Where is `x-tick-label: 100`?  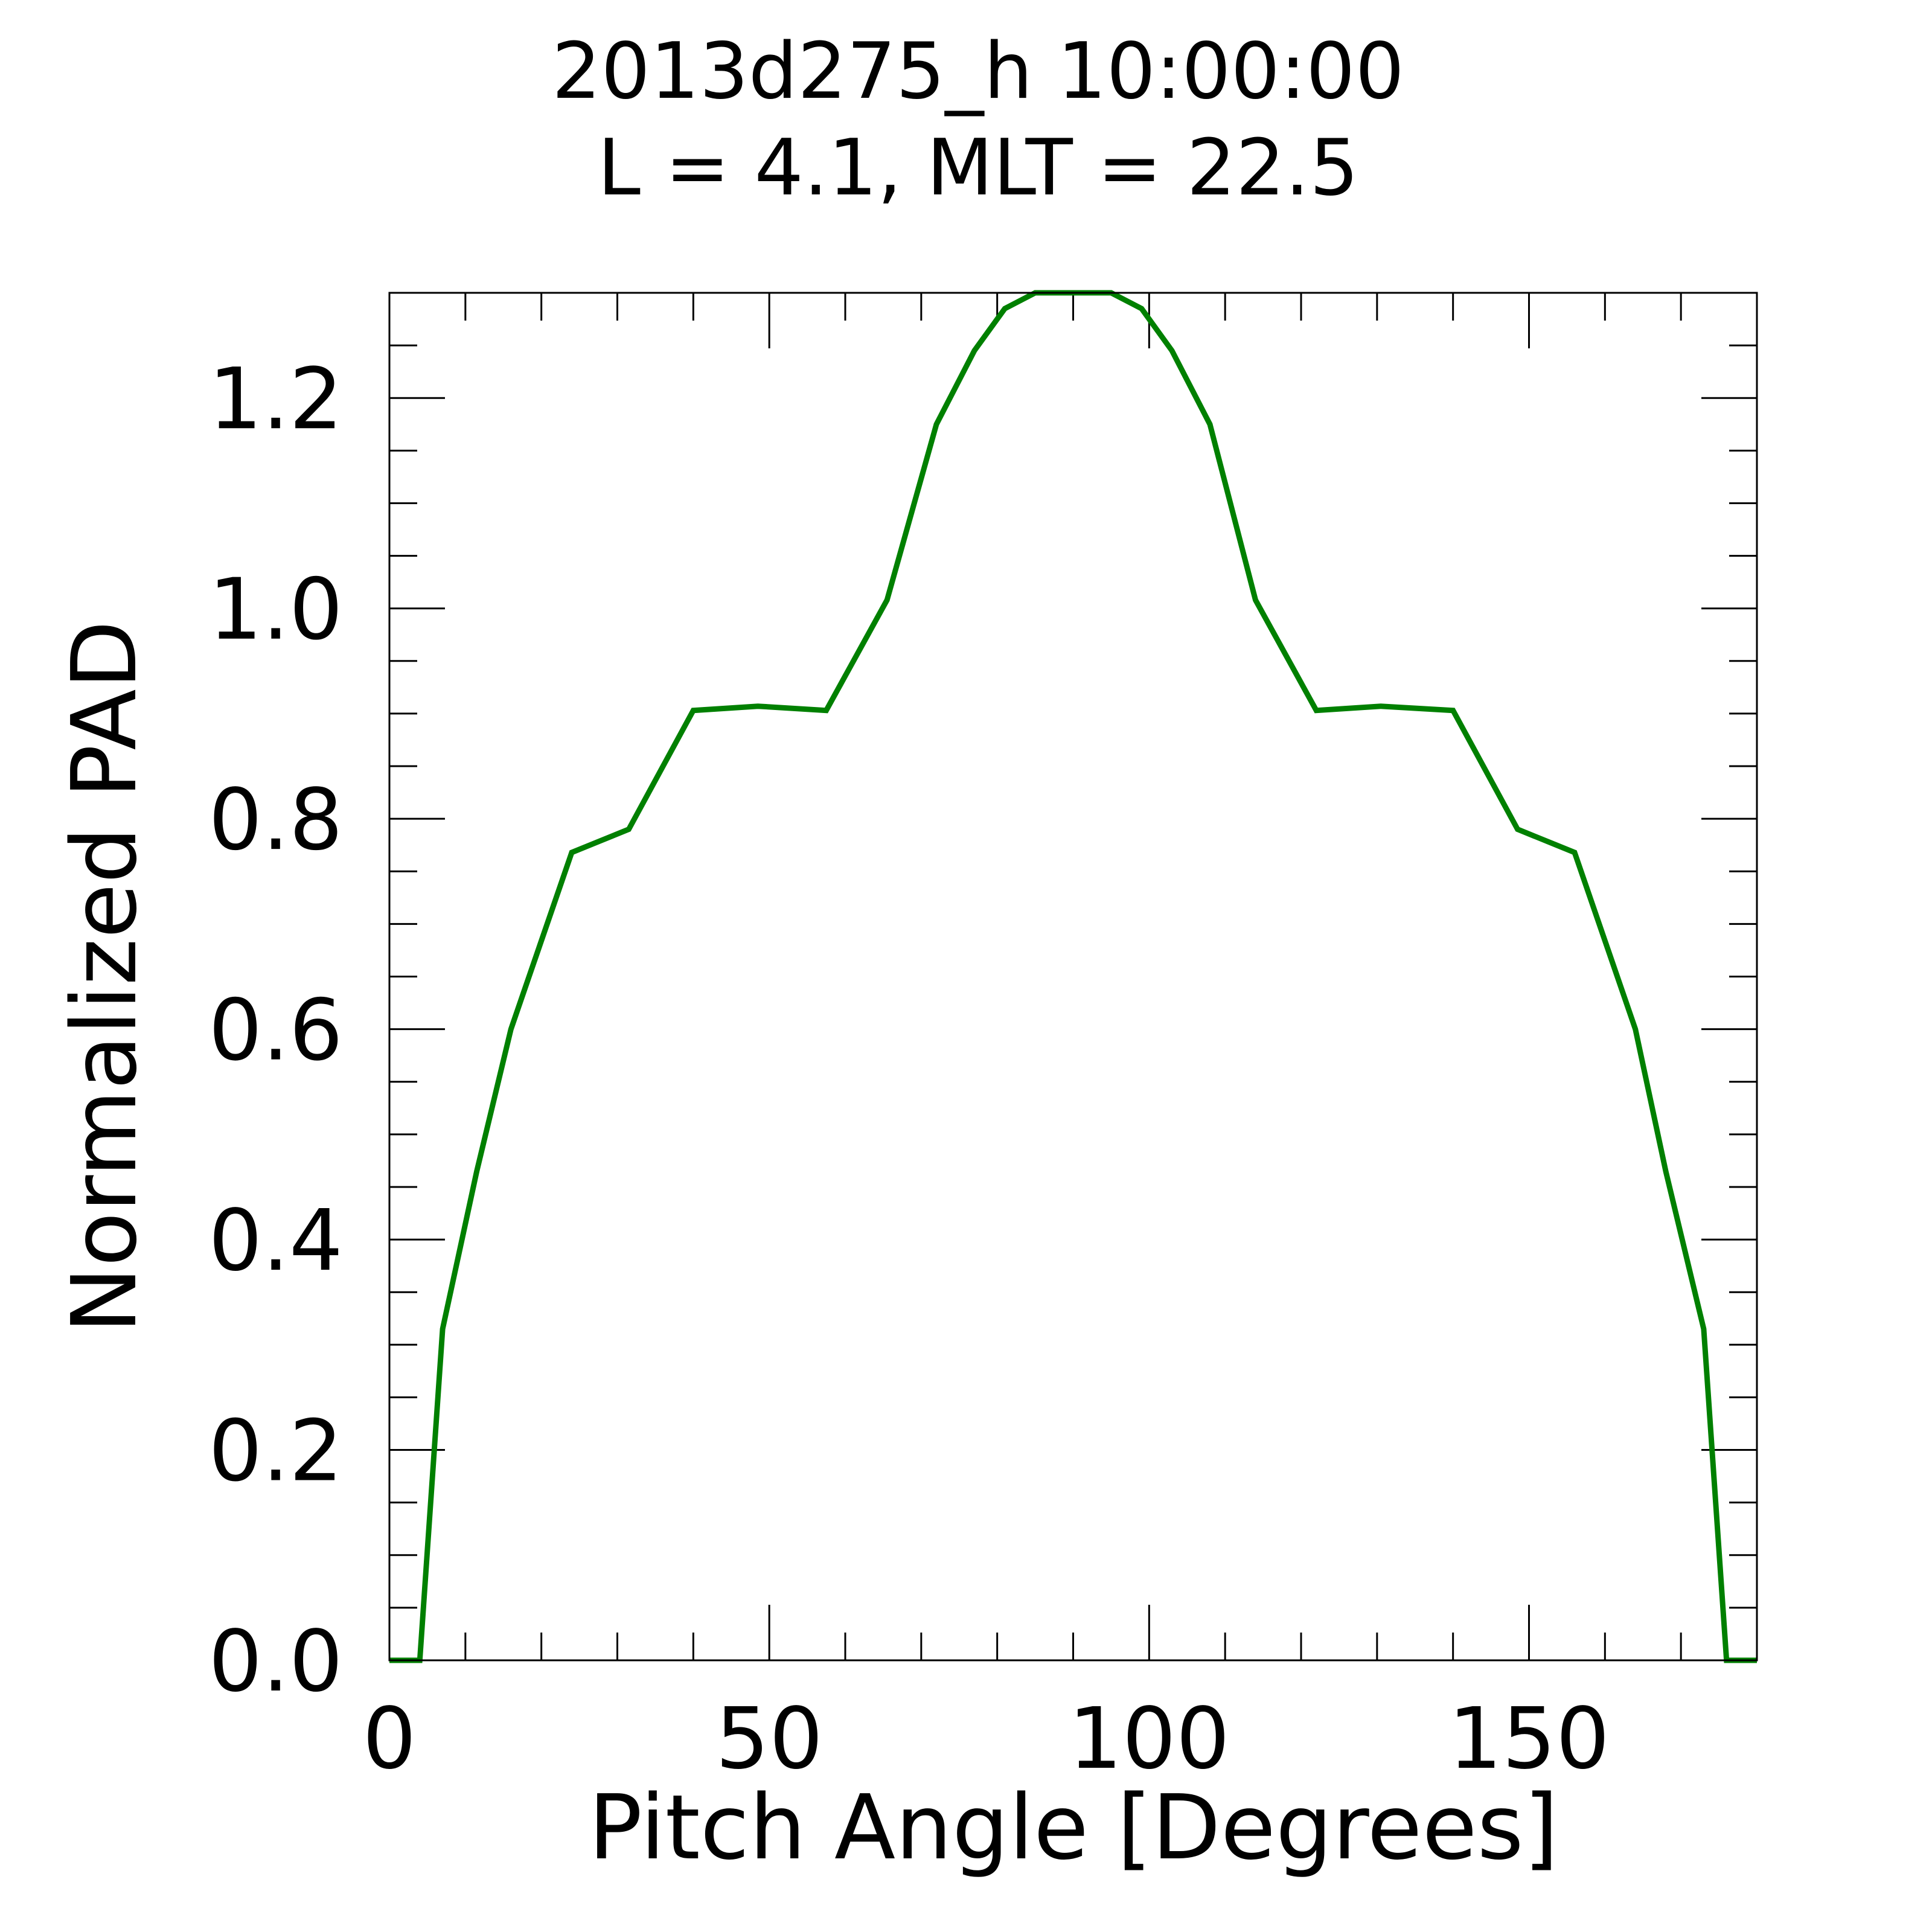 x-tick-label: 100 is located at coordinates (1149, 1739).